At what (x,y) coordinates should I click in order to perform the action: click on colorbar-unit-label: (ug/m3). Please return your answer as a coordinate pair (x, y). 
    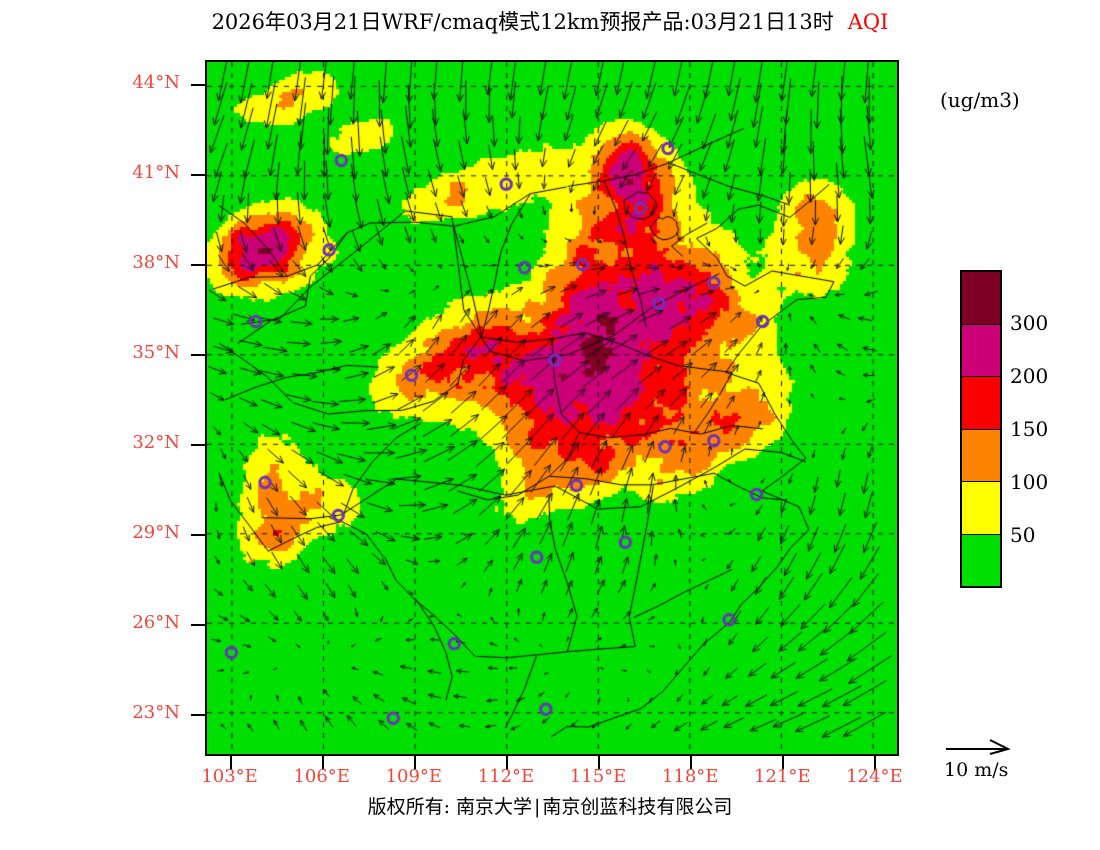
    Looking at the image, I should click on (980, 100).